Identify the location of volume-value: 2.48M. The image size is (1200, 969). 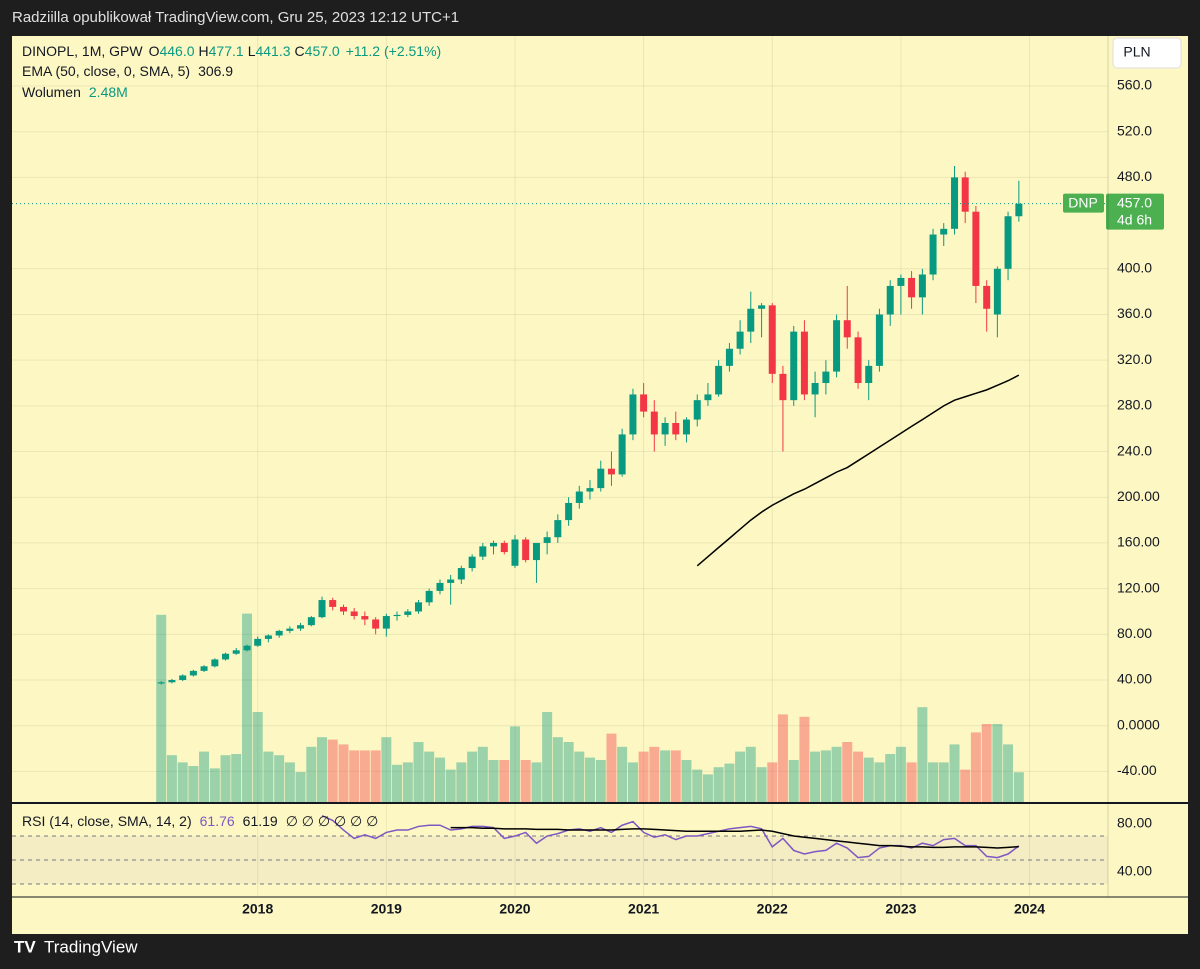
(108, 92).